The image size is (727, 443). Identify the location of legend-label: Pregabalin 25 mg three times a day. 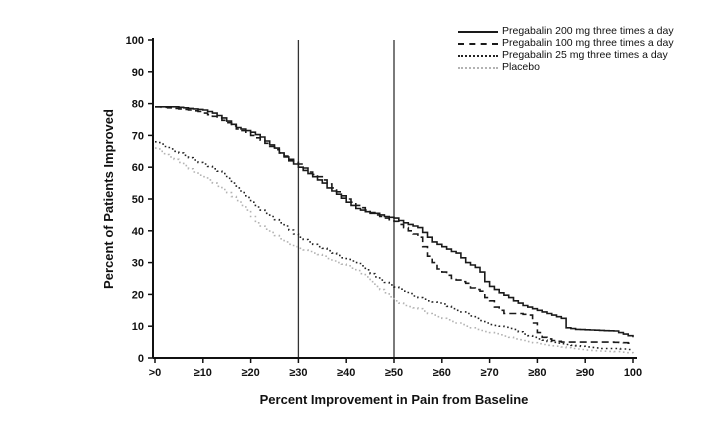
(585, 55).